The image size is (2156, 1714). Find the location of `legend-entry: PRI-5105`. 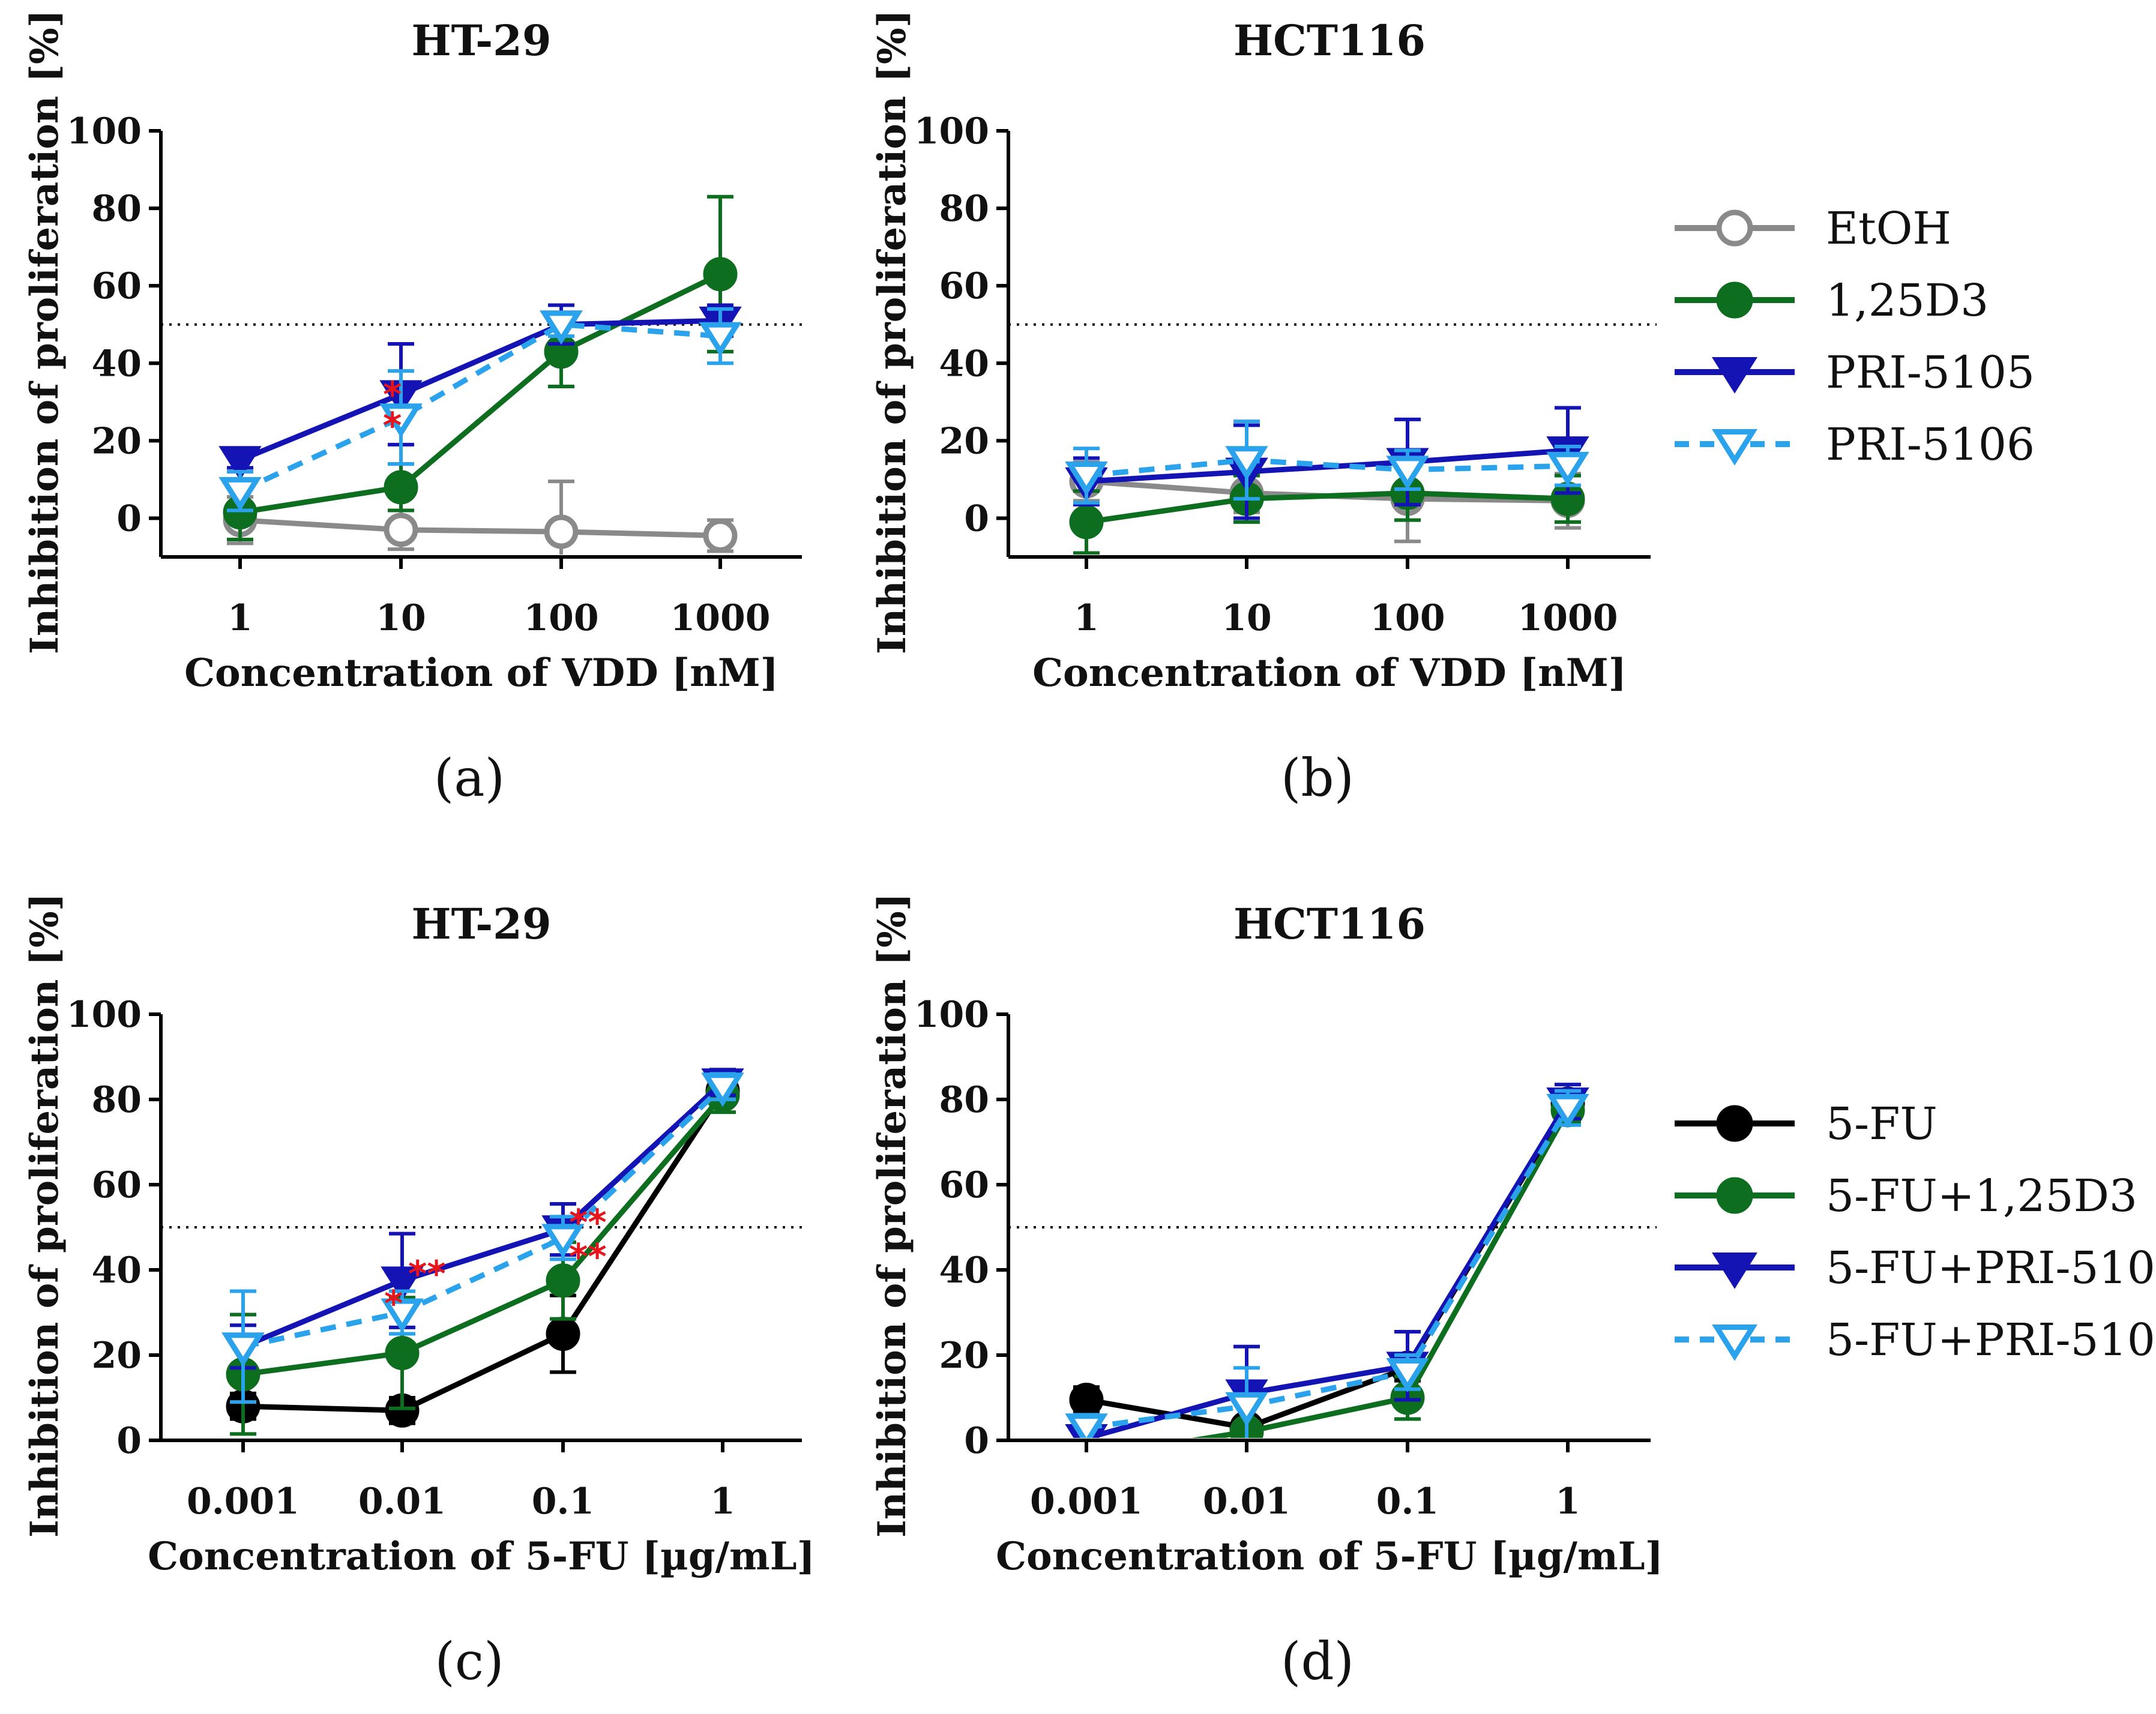

legend-entry: PRI-5105 is located at coordinates (1855, 372).